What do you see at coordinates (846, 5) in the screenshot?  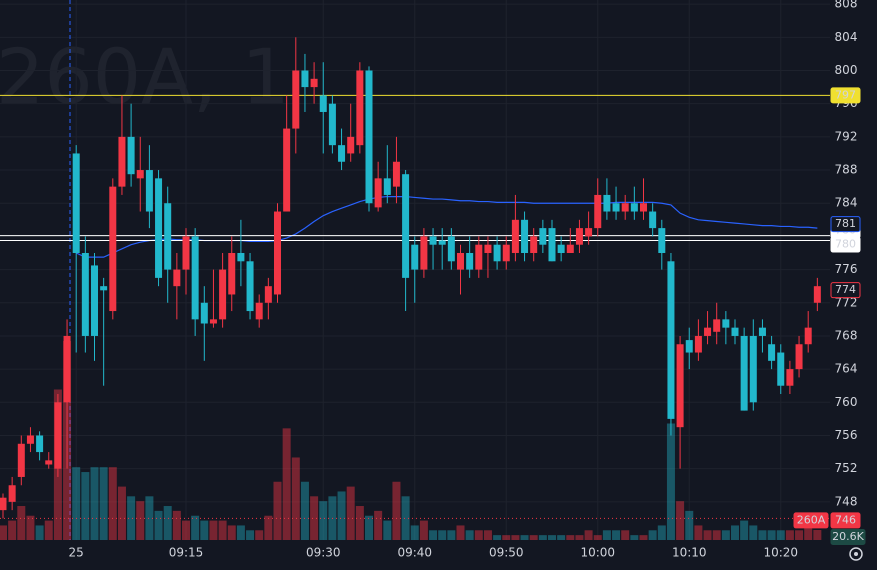 I see `y-tick-label: 808` at bounding box center [846, 5].